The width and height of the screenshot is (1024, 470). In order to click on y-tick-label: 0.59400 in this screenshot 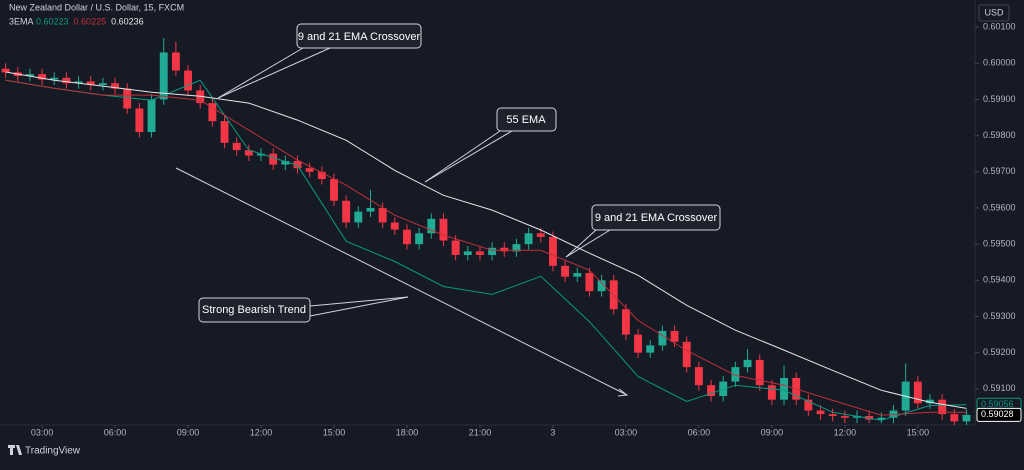, I will do `click(999, 280)`.